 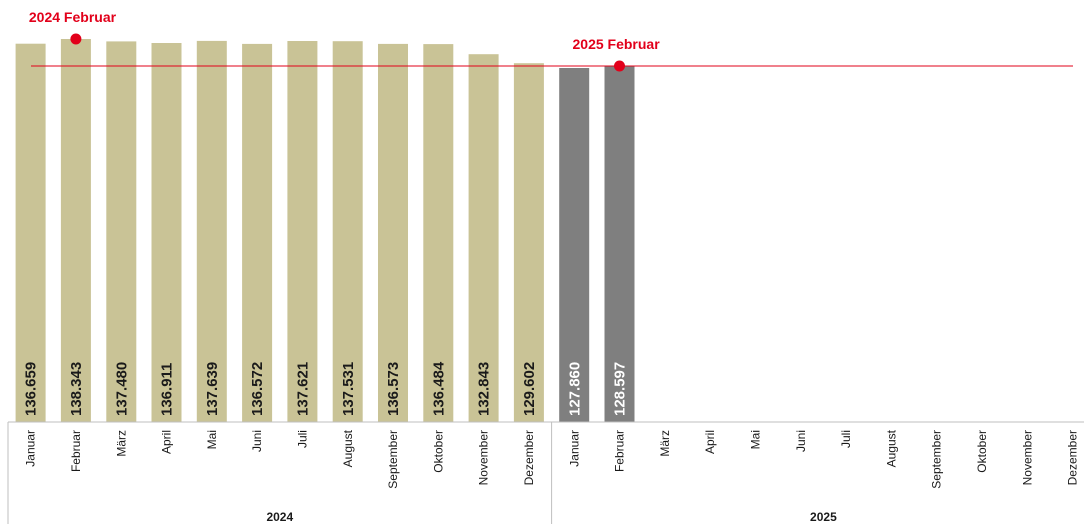 What do you see at coordinates (76, 389) in the screenshot?
I see `bar-value-label: 138.343` at bounding box center [76, 389].